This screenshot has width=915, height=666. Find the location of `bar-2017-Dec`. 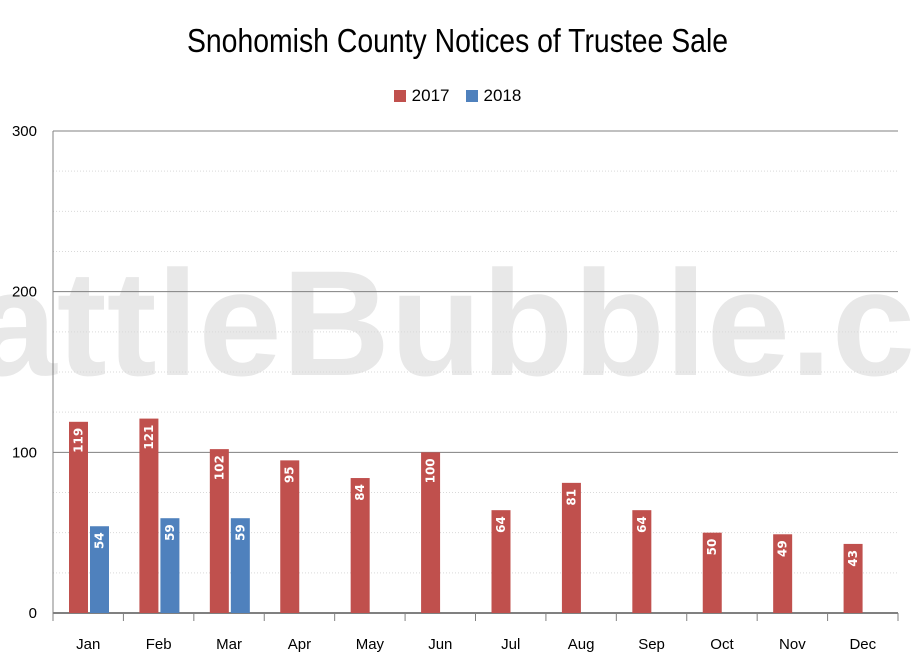

bar-2017-Dec is located at coordinates (853, 578).